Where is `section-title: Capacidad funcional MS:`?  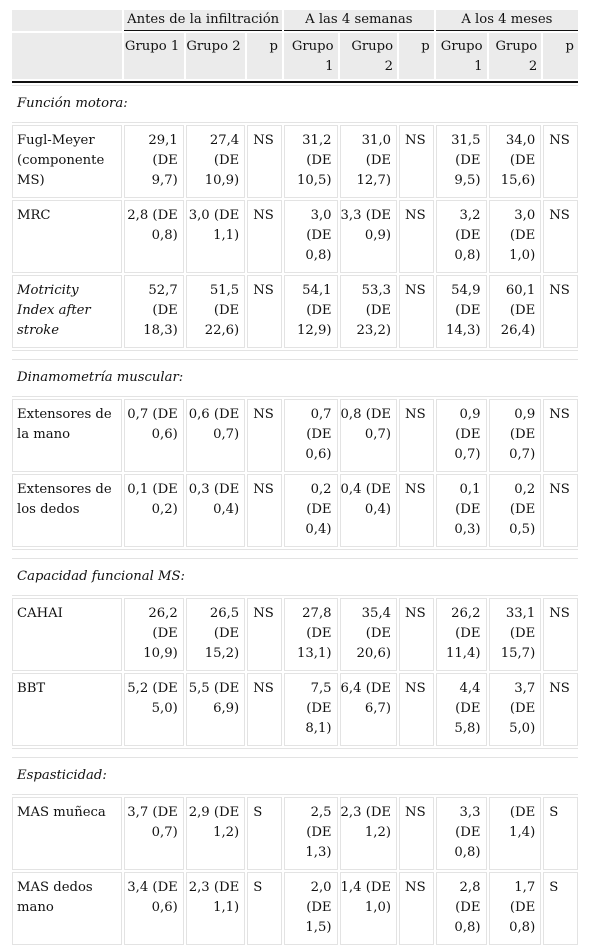
section-title: Capacidad funcional MS: is located at coordinates (295, 577).